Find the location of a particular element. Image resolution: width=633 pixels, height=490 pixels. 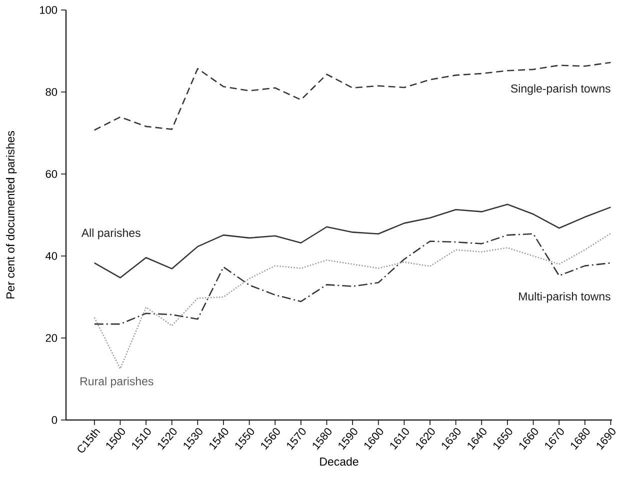

series-label: Multi-parish towns is located at coordinates (564, 297).